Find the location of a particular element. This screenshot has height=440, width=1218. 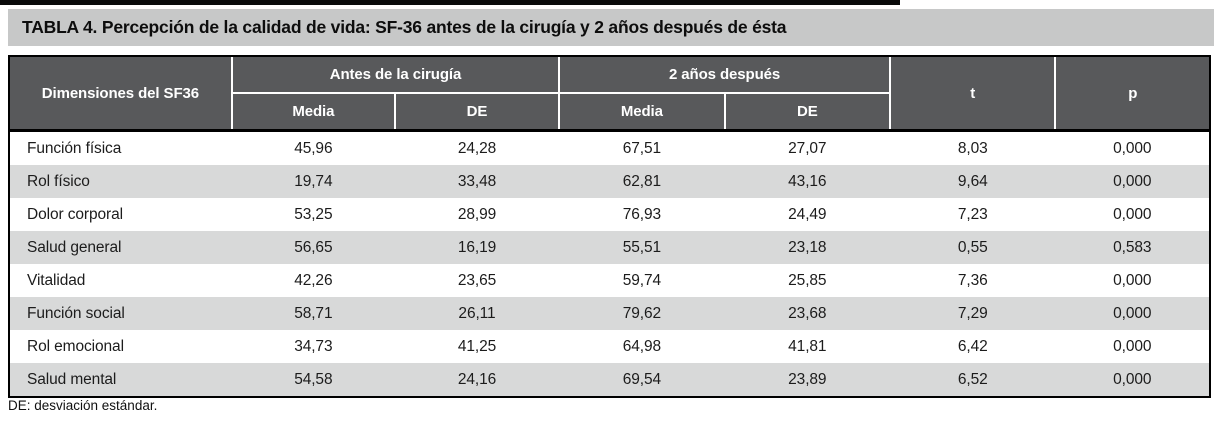

row-label: Vitalidad is located at coordinates (56, 280).